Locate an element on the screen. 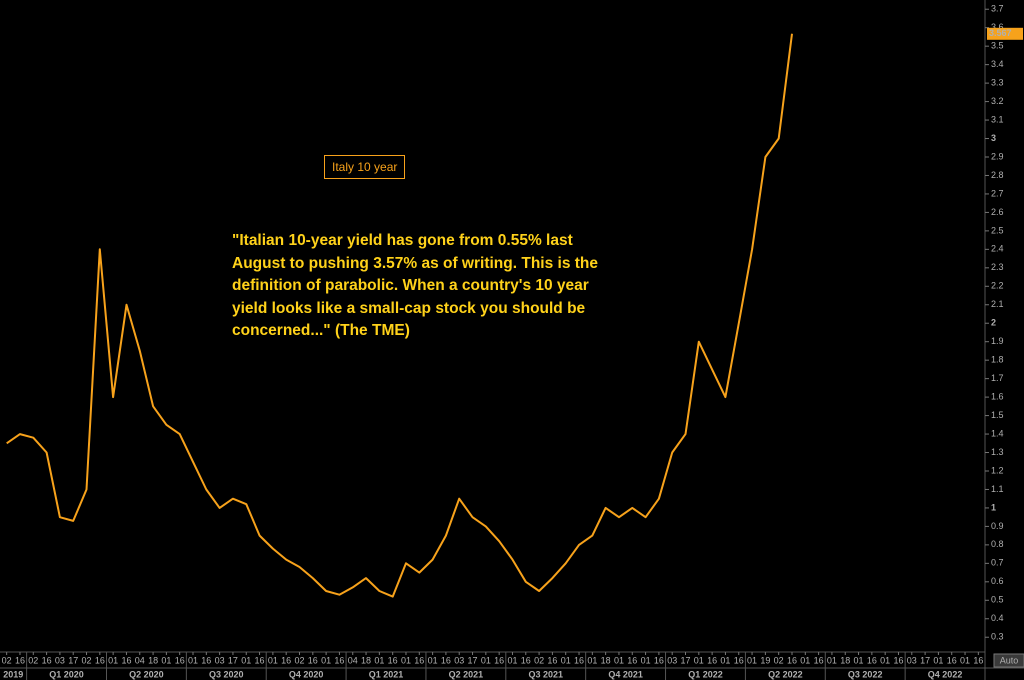 Image resolution: width=1024 pixels, height=680 pixels. y-tick-label: 0.8 is located at coordinates (997, 544).